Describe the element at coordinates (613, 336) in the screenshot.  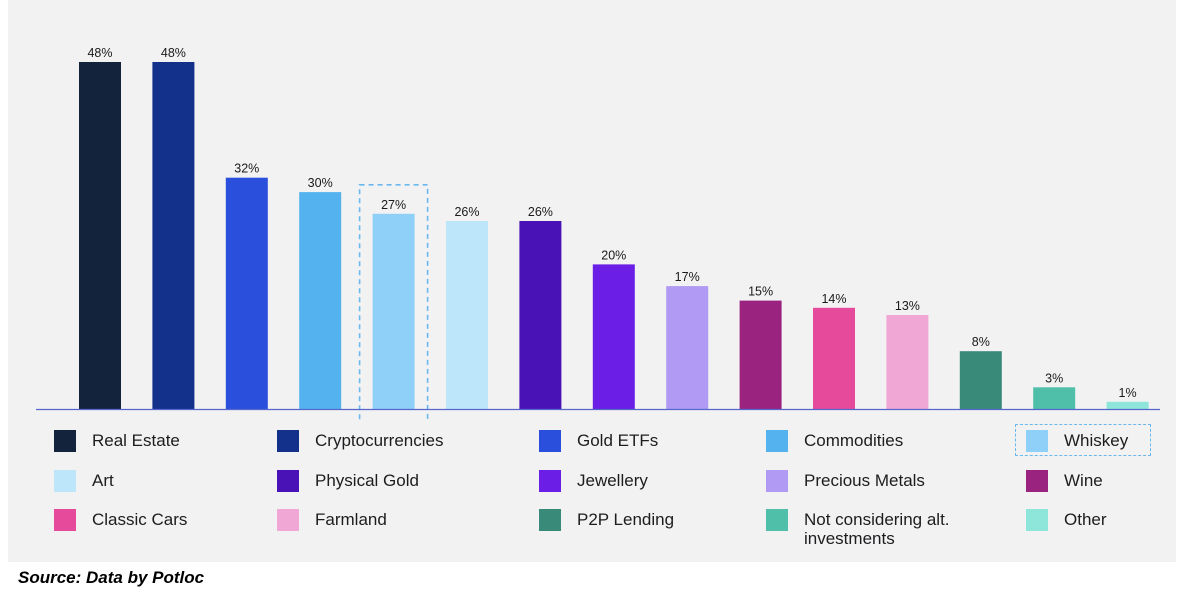
I see `bar-jewellery` at that location.